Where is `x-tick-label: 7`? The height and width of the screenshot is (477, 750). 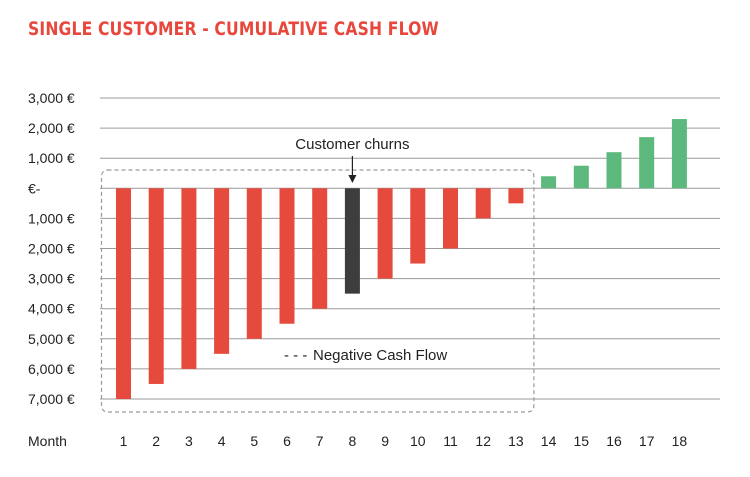
x-tick-label: 7 is located at coordinates (320, 441).